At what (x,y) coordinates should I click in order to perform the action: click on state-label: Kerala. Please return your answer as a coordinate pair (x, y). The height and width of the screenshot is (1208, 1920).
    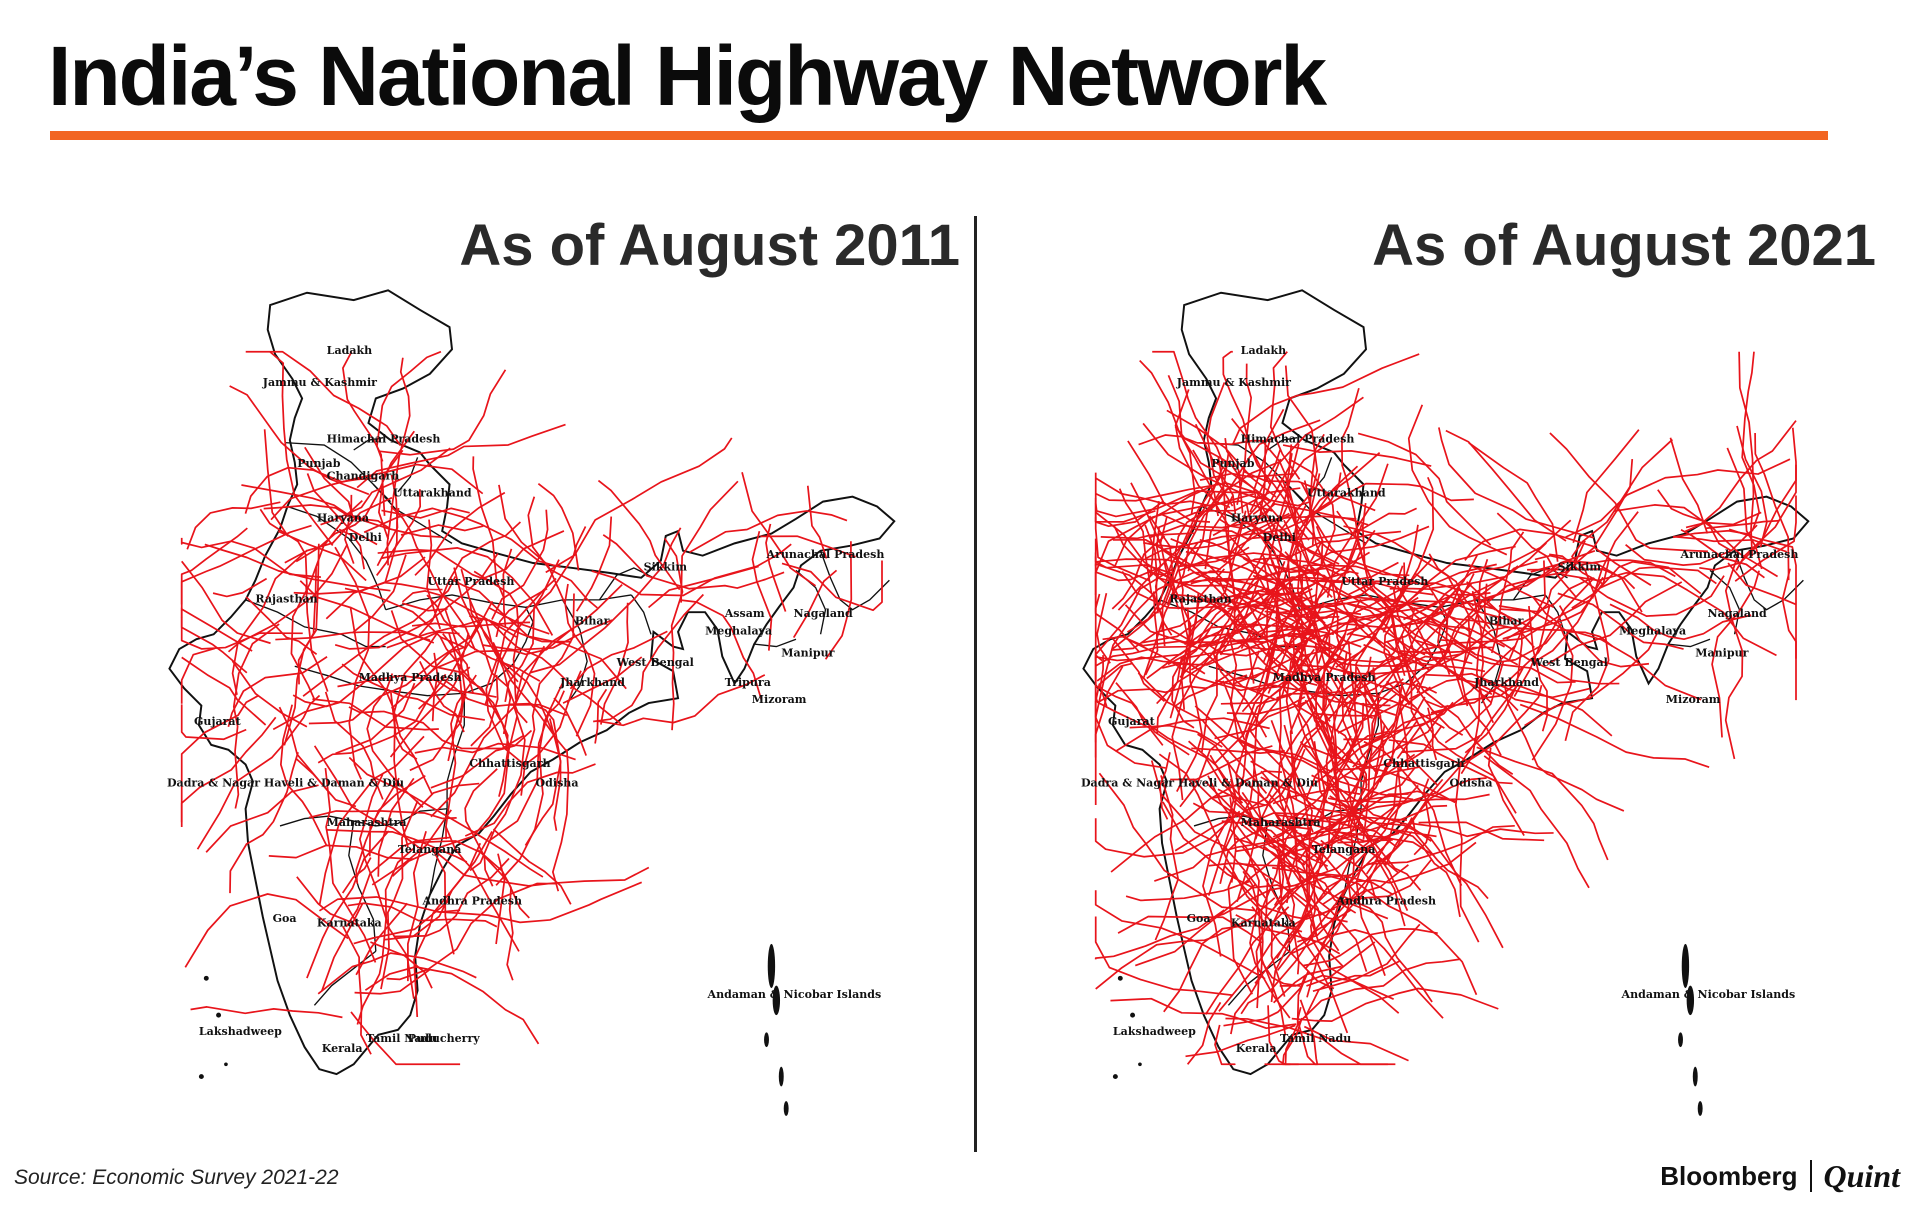
    Looking at the image, I should click on (1256, 1048).